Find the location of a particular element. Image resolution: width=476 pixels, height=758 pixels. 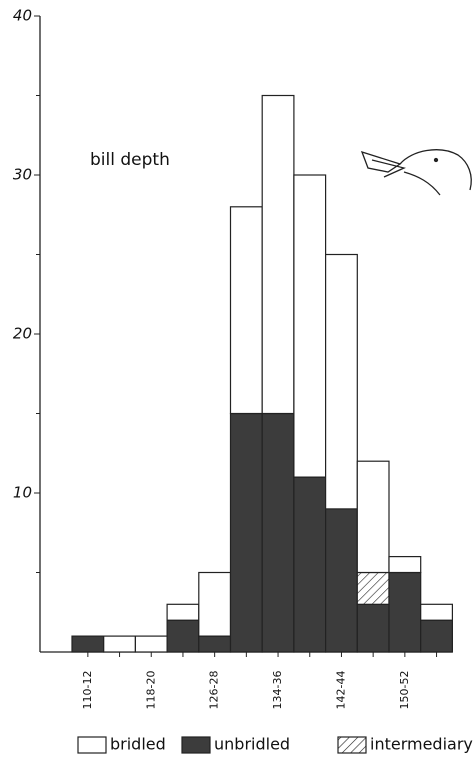

legend-label: intermediary is located at coordinates (421, 744).